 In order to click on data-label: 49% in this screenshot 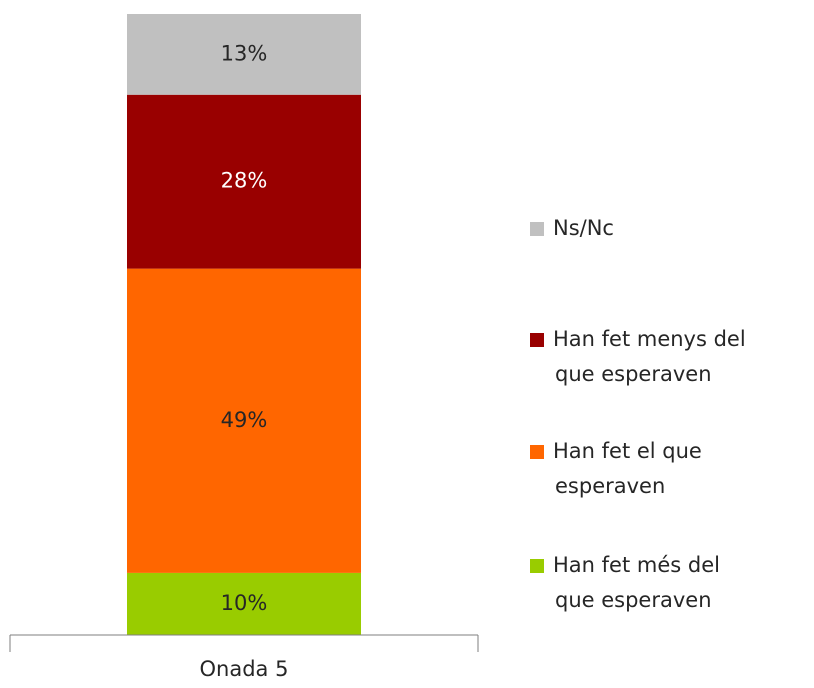, I will do `click(244, 420)`.